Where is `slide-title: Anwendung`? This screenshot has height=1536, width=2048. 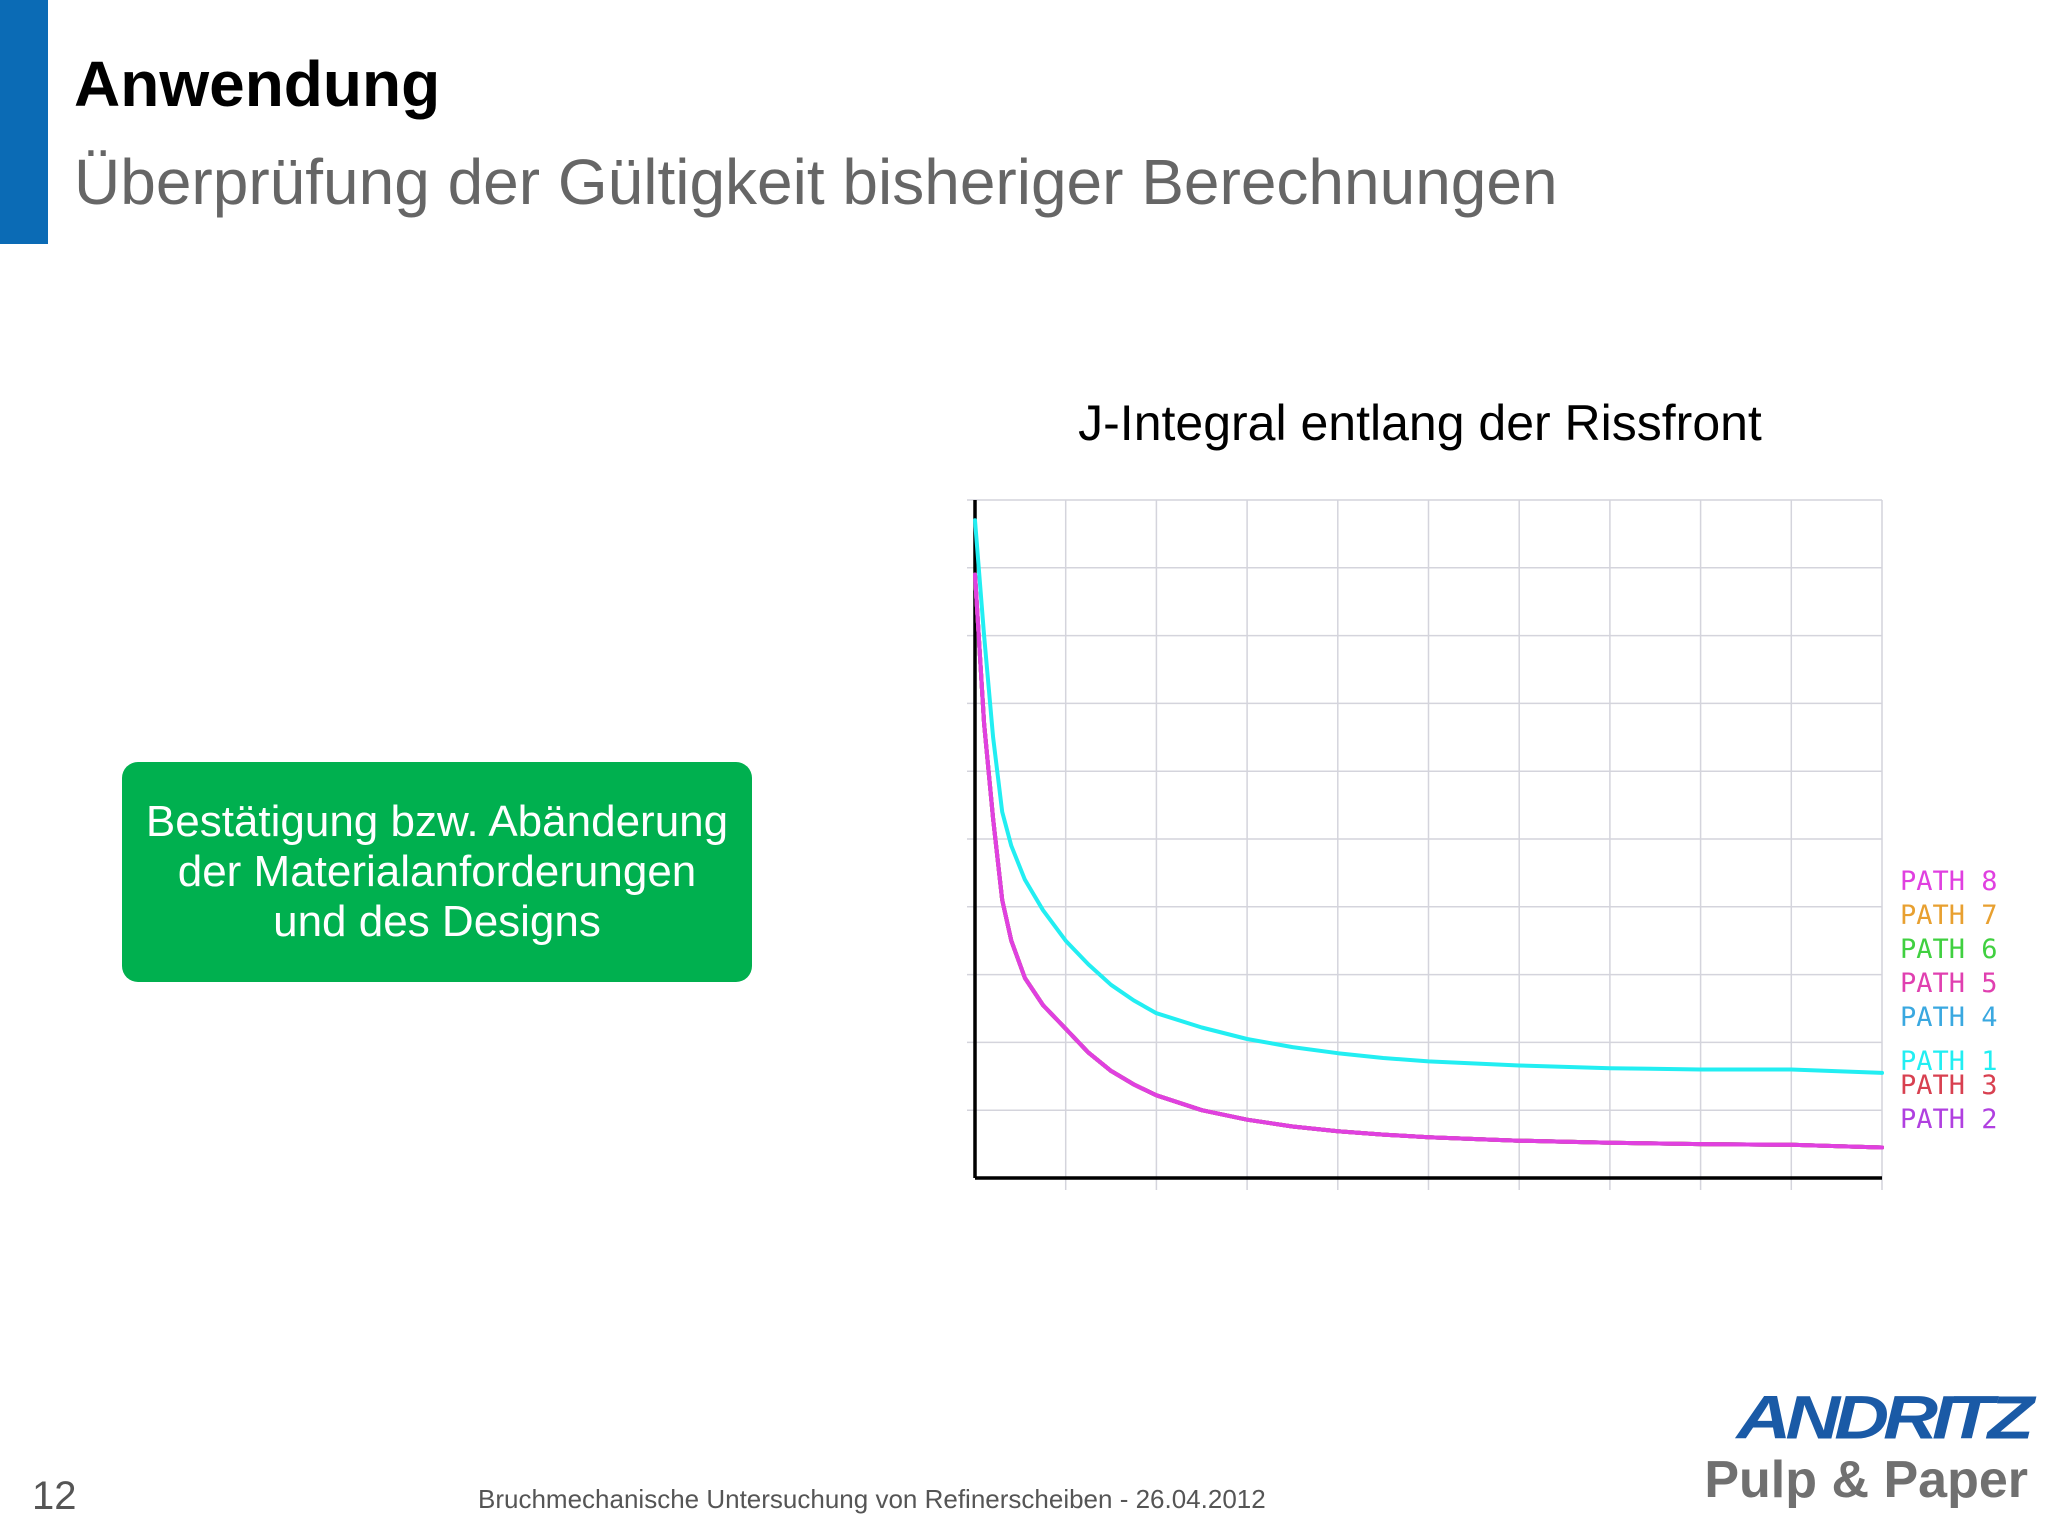 slide-title: Anwendung is located at coordinates (257, 84).